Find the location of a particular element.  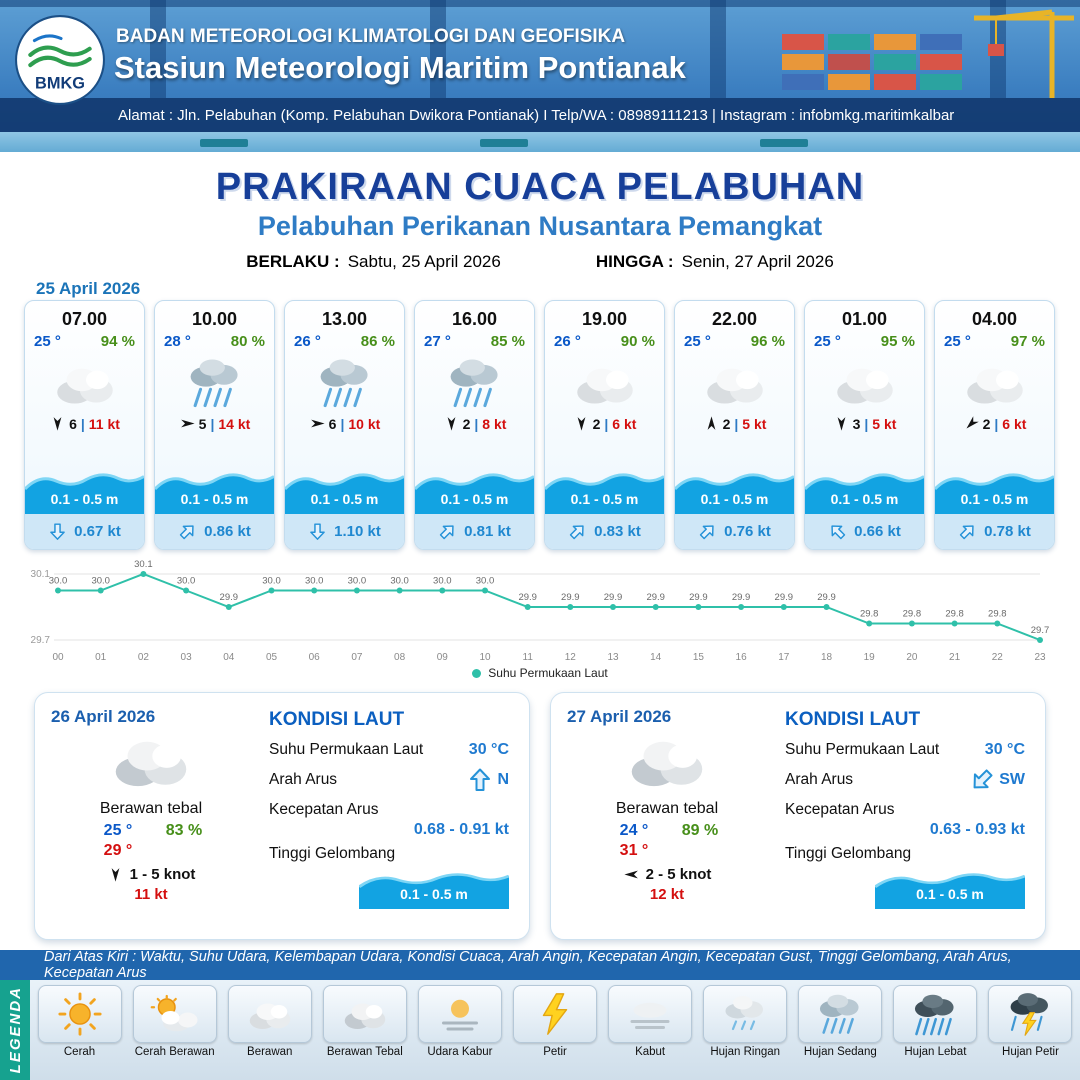

svg-text: 00 is located at coordinates (58, 657).